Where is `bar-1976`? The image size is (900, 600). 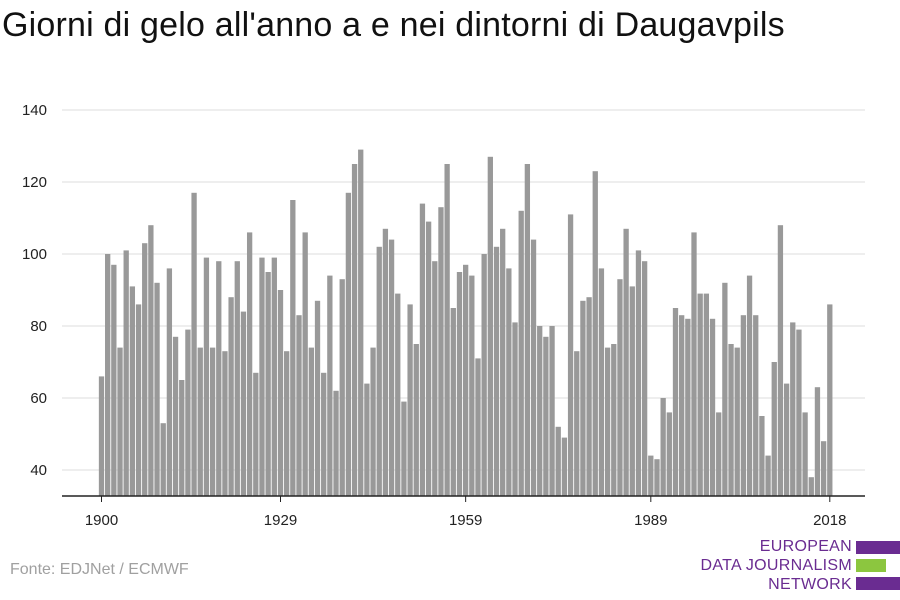 bar-1976 is located at coordinates (570, 355).